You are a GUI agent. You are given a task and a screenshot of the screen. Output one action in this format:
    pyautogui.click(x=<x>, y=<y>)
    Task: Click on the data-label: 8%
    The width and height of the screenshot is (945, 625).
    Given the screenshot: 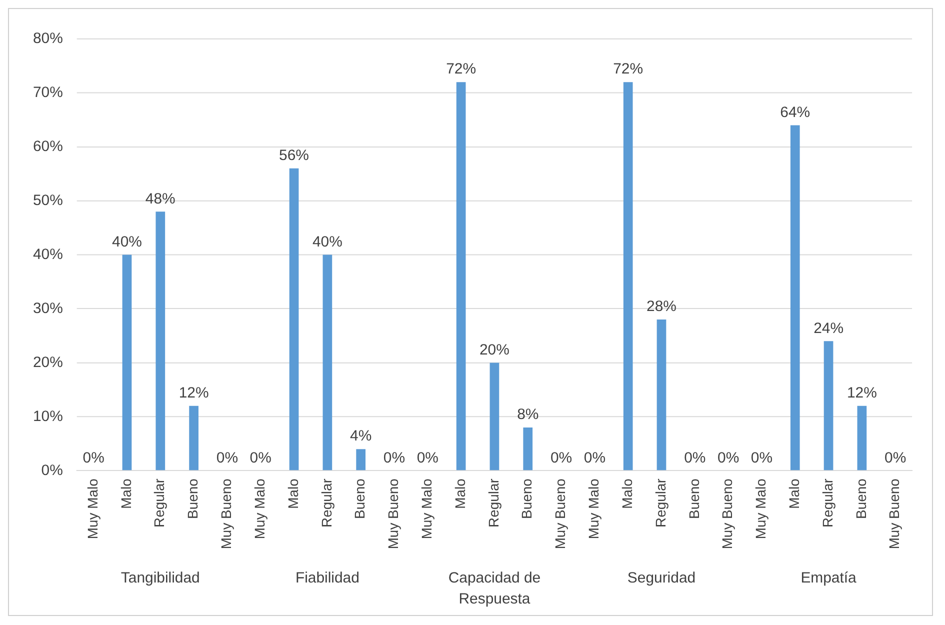 What is the action you would take?
    pyautogui.click(x=528, y=415)
    